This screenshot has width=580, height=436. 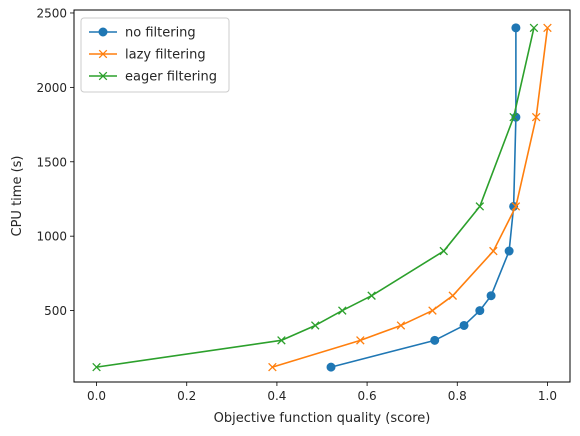 I want to click on legend-label: eager filtering, so click(x=171, y=77).